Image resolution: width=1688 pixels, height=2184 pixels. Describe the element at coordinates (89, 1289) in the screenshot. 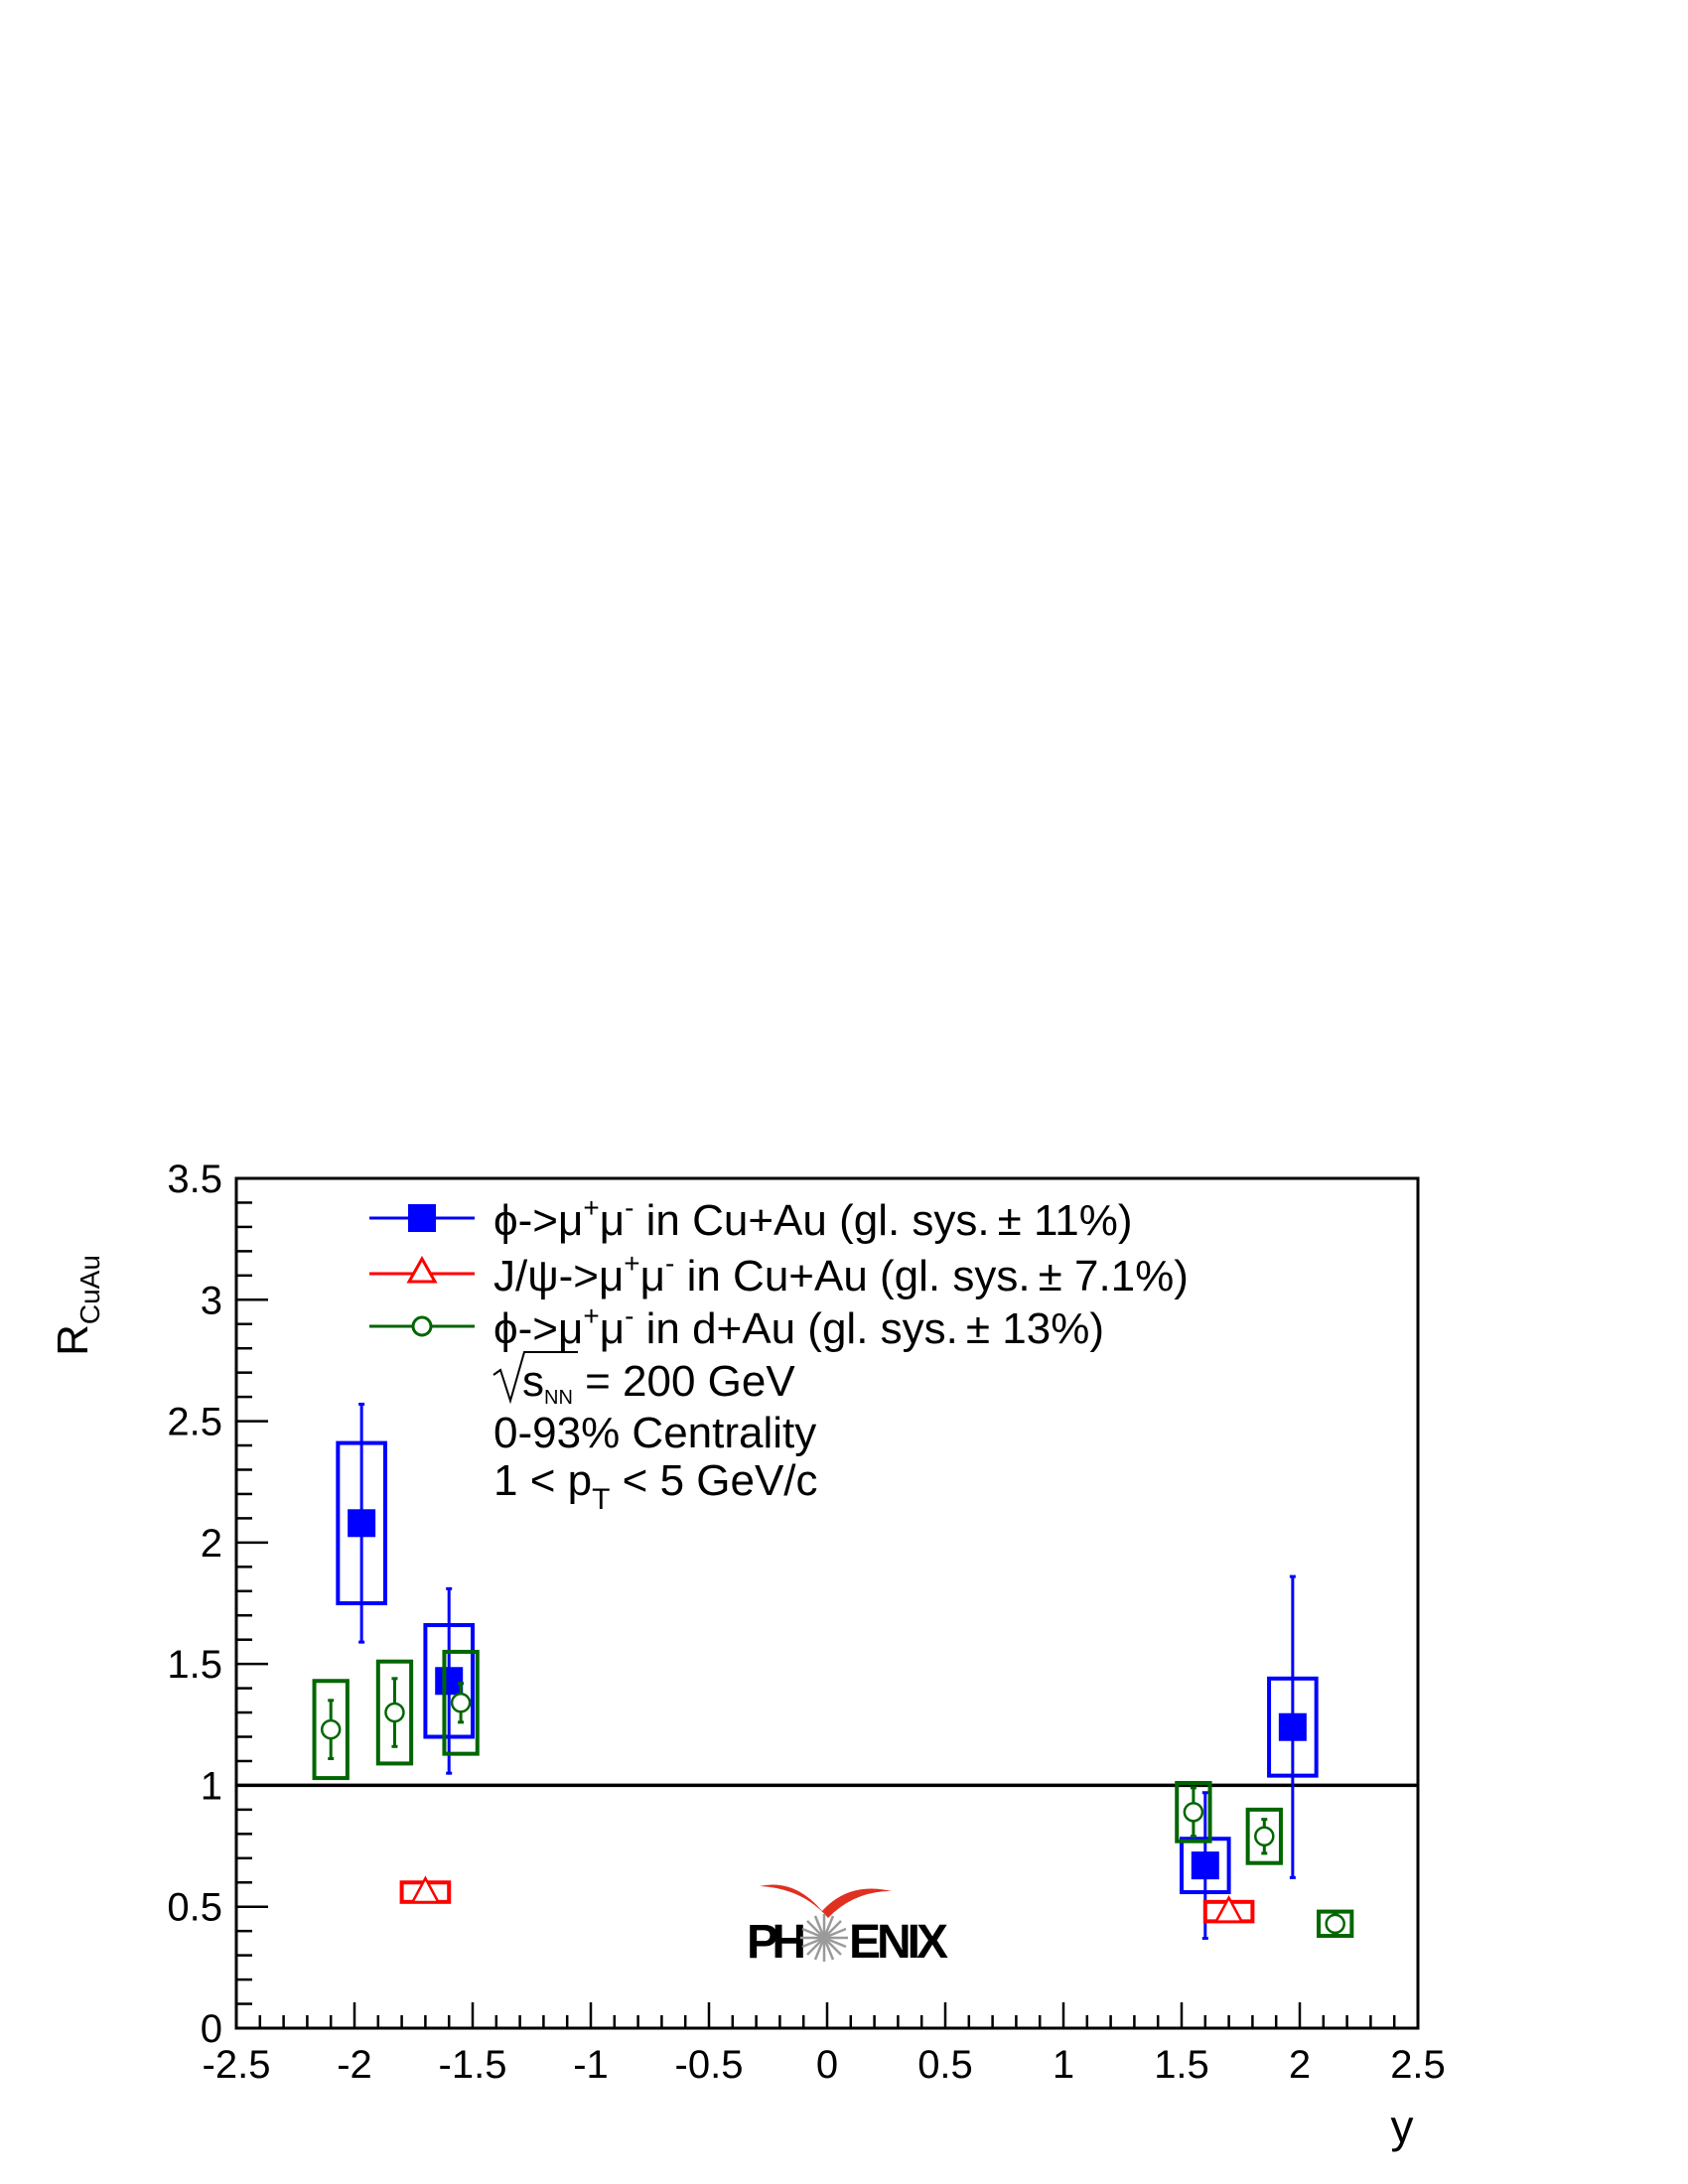

I see `y-axis-label-sub: CuAu` at that location.